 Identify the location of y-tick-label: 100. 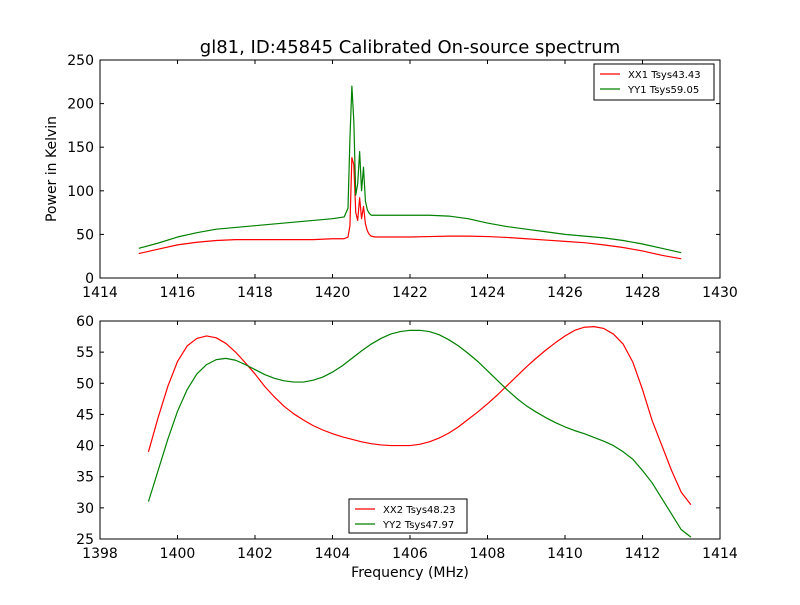
(80, 192).